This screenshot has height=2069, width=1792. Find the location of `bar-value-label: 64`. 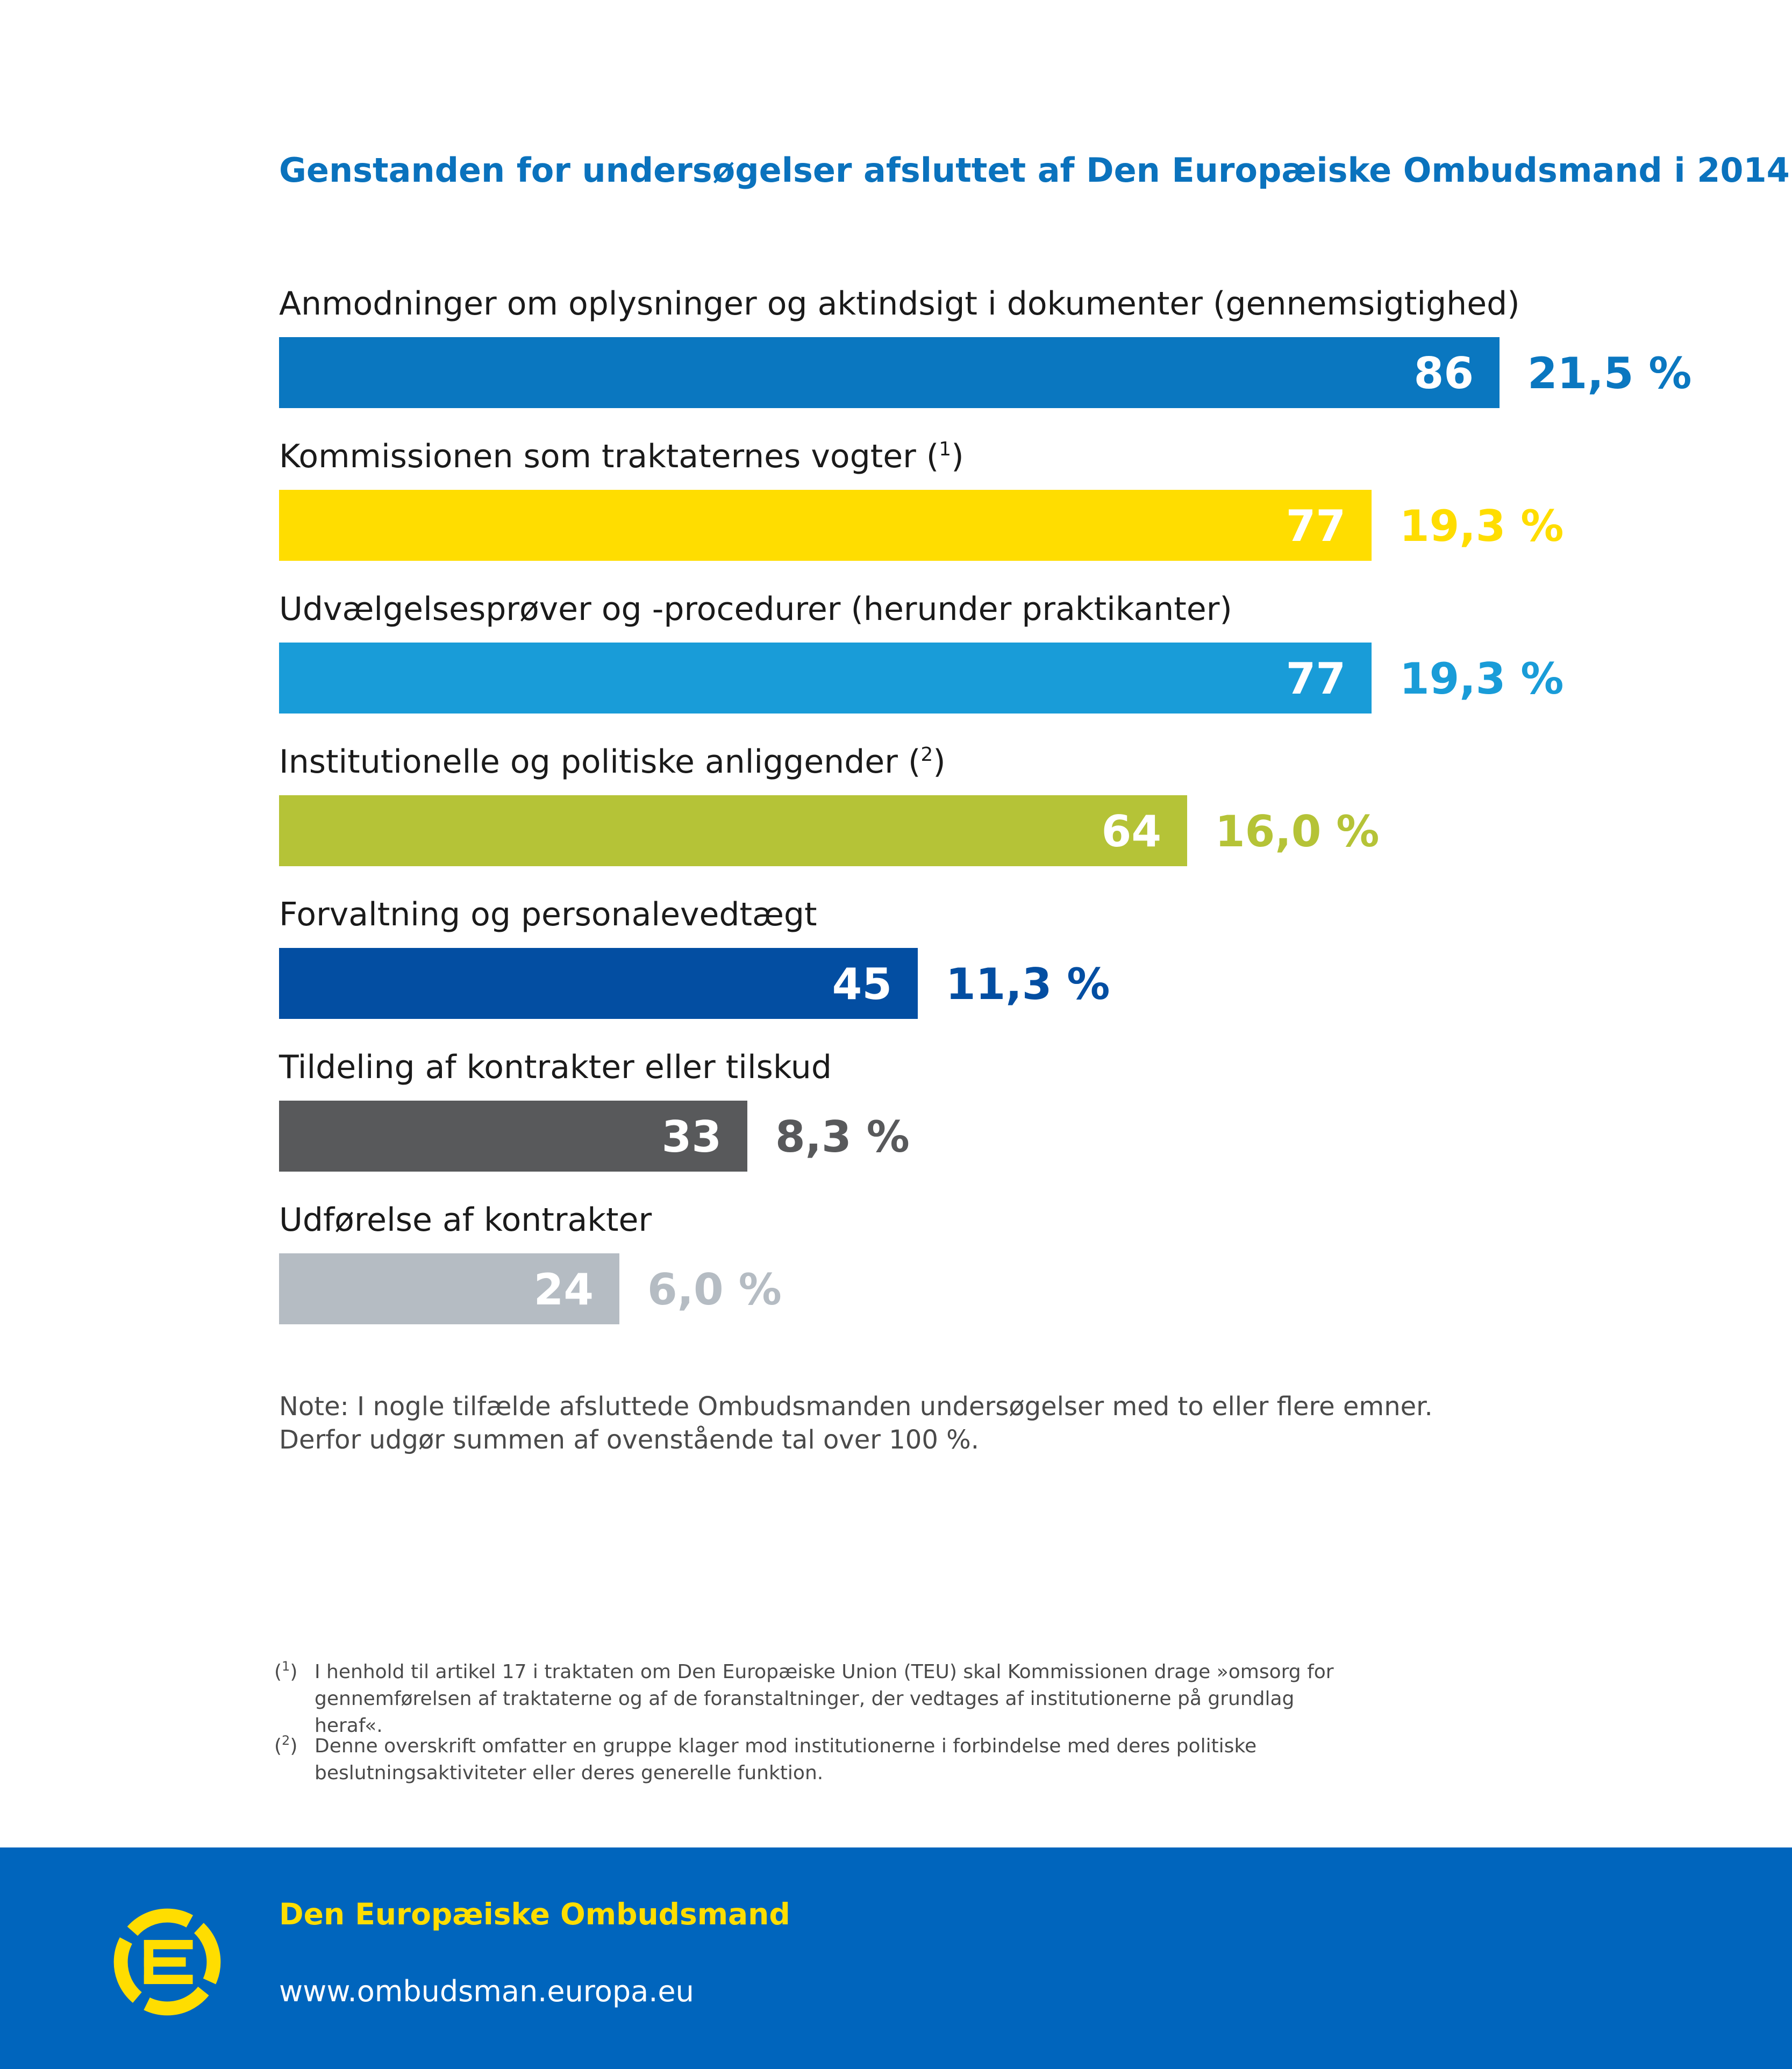

bar-value-label: 64 is located at coordinates (1131, 832).